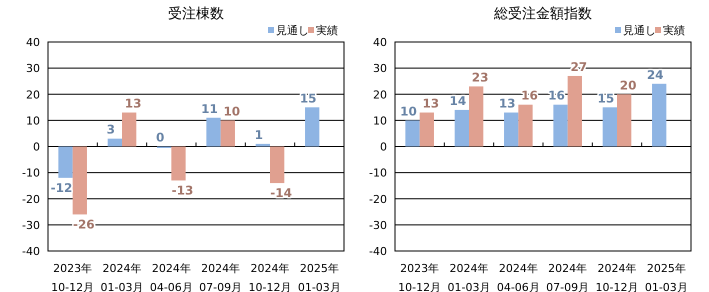 The width and height of the screenshot is (709, 292). What do you see at coordinates (196, 14) in the screenshot?
I see `chart-title: 受注棟数` at bounding box center [196, 14].